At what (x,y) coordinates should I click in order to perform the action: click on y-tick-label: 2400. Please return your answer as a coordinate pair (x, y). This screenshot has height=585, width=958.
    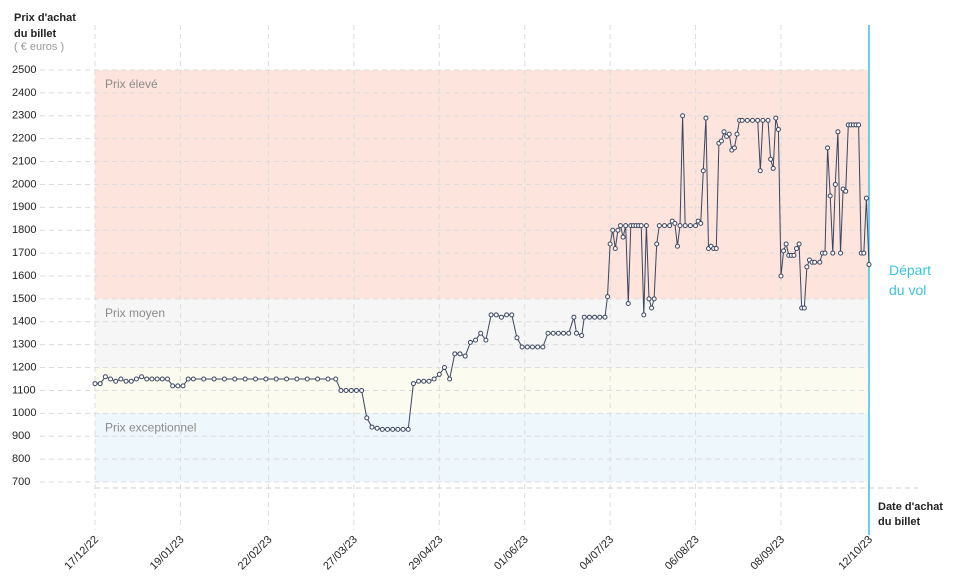
    Looking at the image, I should click on (24, 93).